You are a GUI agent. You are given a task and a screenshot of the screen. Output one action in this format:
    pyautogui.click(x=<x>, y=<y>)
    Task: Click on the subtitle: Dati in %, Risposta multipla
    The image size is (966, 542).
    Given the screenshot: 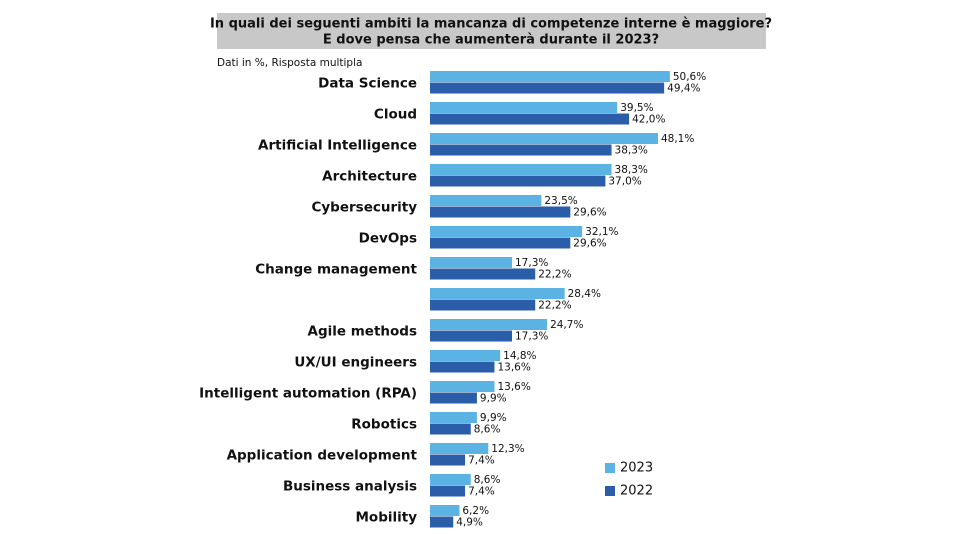 What is the action you would take?
    pyautogui.click(x=289, y=63)
    